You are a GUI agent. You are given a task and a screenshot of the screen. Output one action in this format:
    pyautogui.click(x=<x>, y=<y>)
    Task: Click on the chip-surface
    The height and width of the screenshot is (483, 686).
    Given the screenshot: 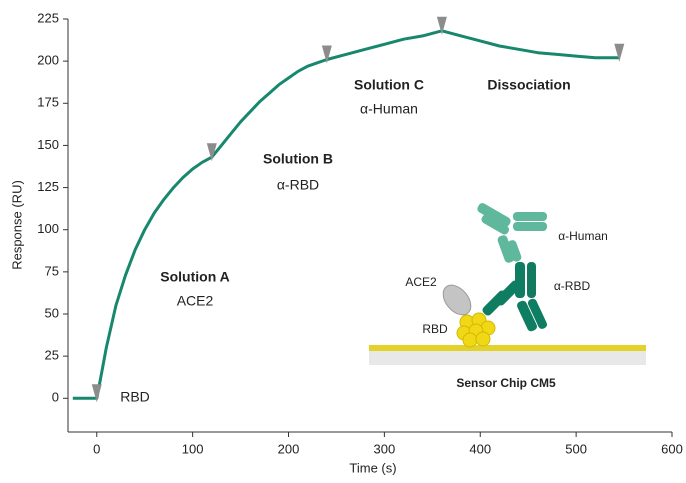 What is the action you would take?
    pyautogui.click(x=507, y=348)
    